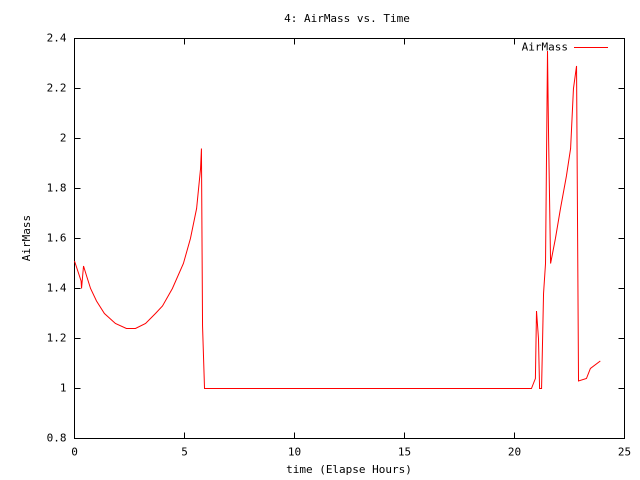 The image size is (640, 480). Describe the element at coordinates (347, 18) in the screenshot. I see `chart-title: 4: AirMass vs. Time` at that location.